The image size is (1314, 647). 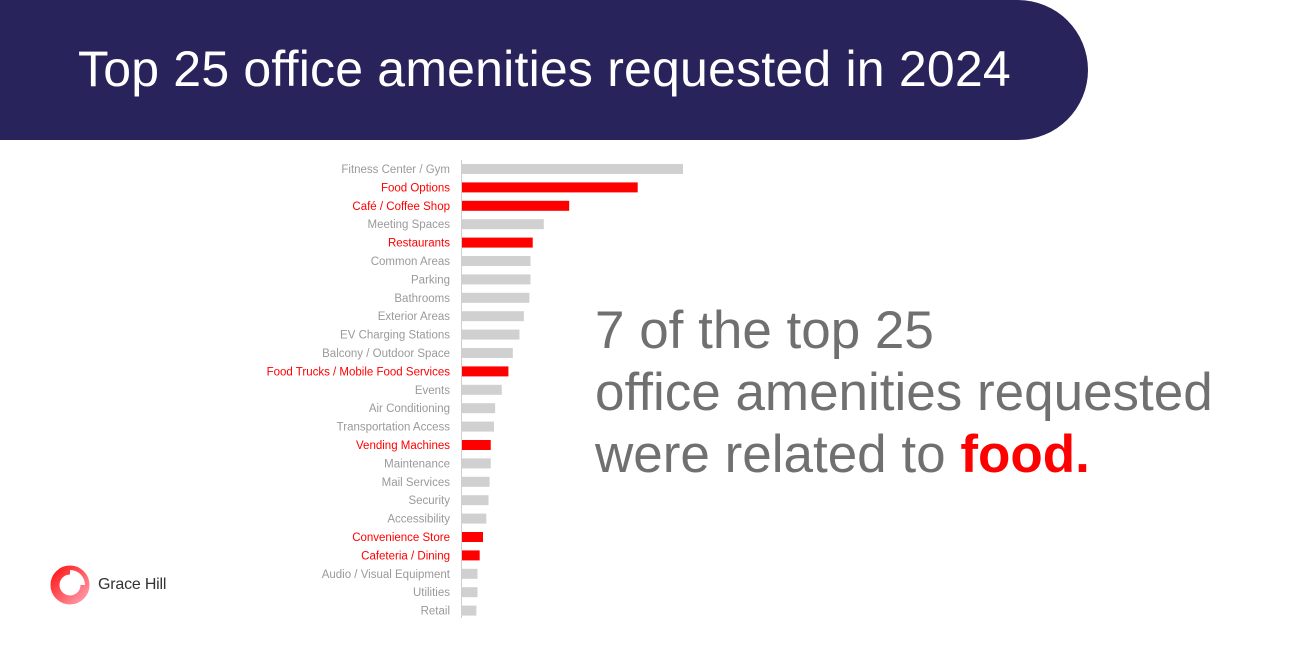 I want to click on category-label-12: Events, so click(x=432, y=391).